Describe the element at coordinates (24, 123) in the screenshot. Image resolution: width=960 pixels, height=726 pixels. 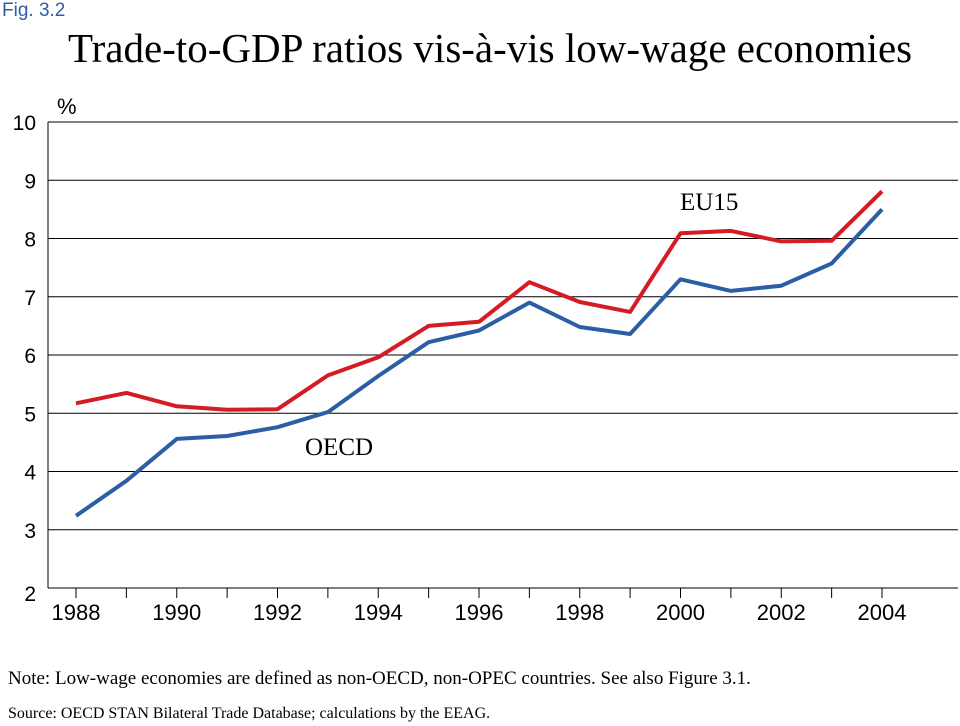
I see `y-tick-label: 10` at that location.